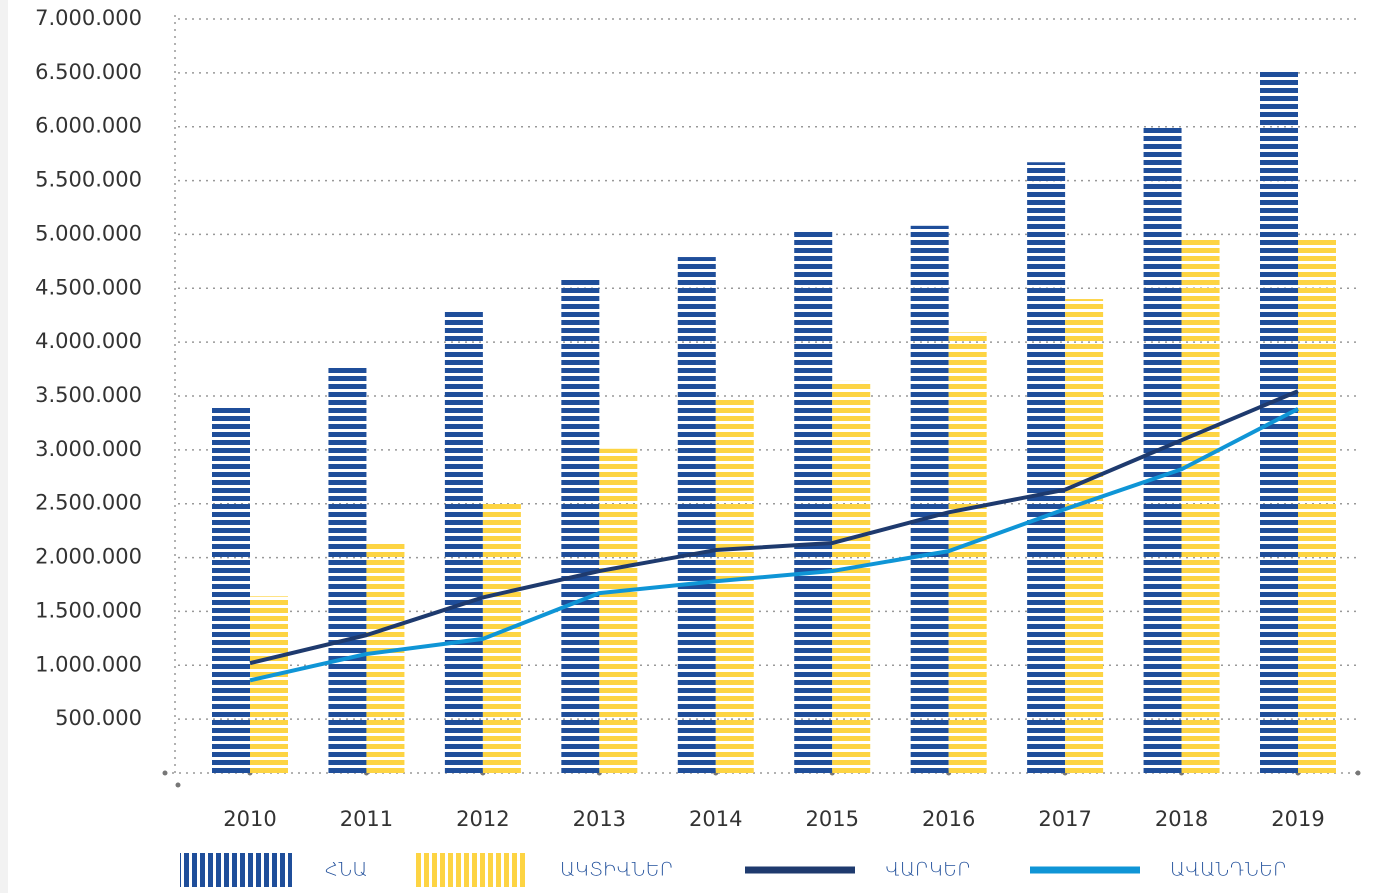 The width and height of the screenshot is (1376, 893). Describe the element at coordinates (88, 503) in the screenshot. I see `y-tick-label: 2.500.000` at that location.